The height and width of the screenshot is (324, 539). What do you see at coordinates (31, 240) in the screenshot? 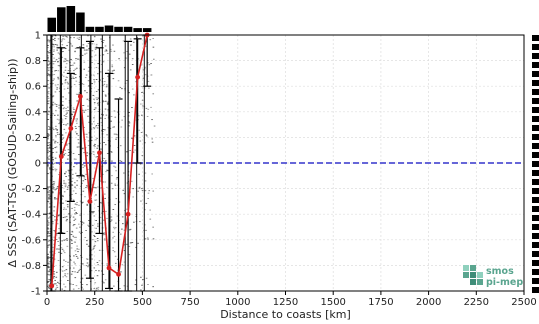
I see `y-tick-label: -0.6` at bounding box center [31, 240].